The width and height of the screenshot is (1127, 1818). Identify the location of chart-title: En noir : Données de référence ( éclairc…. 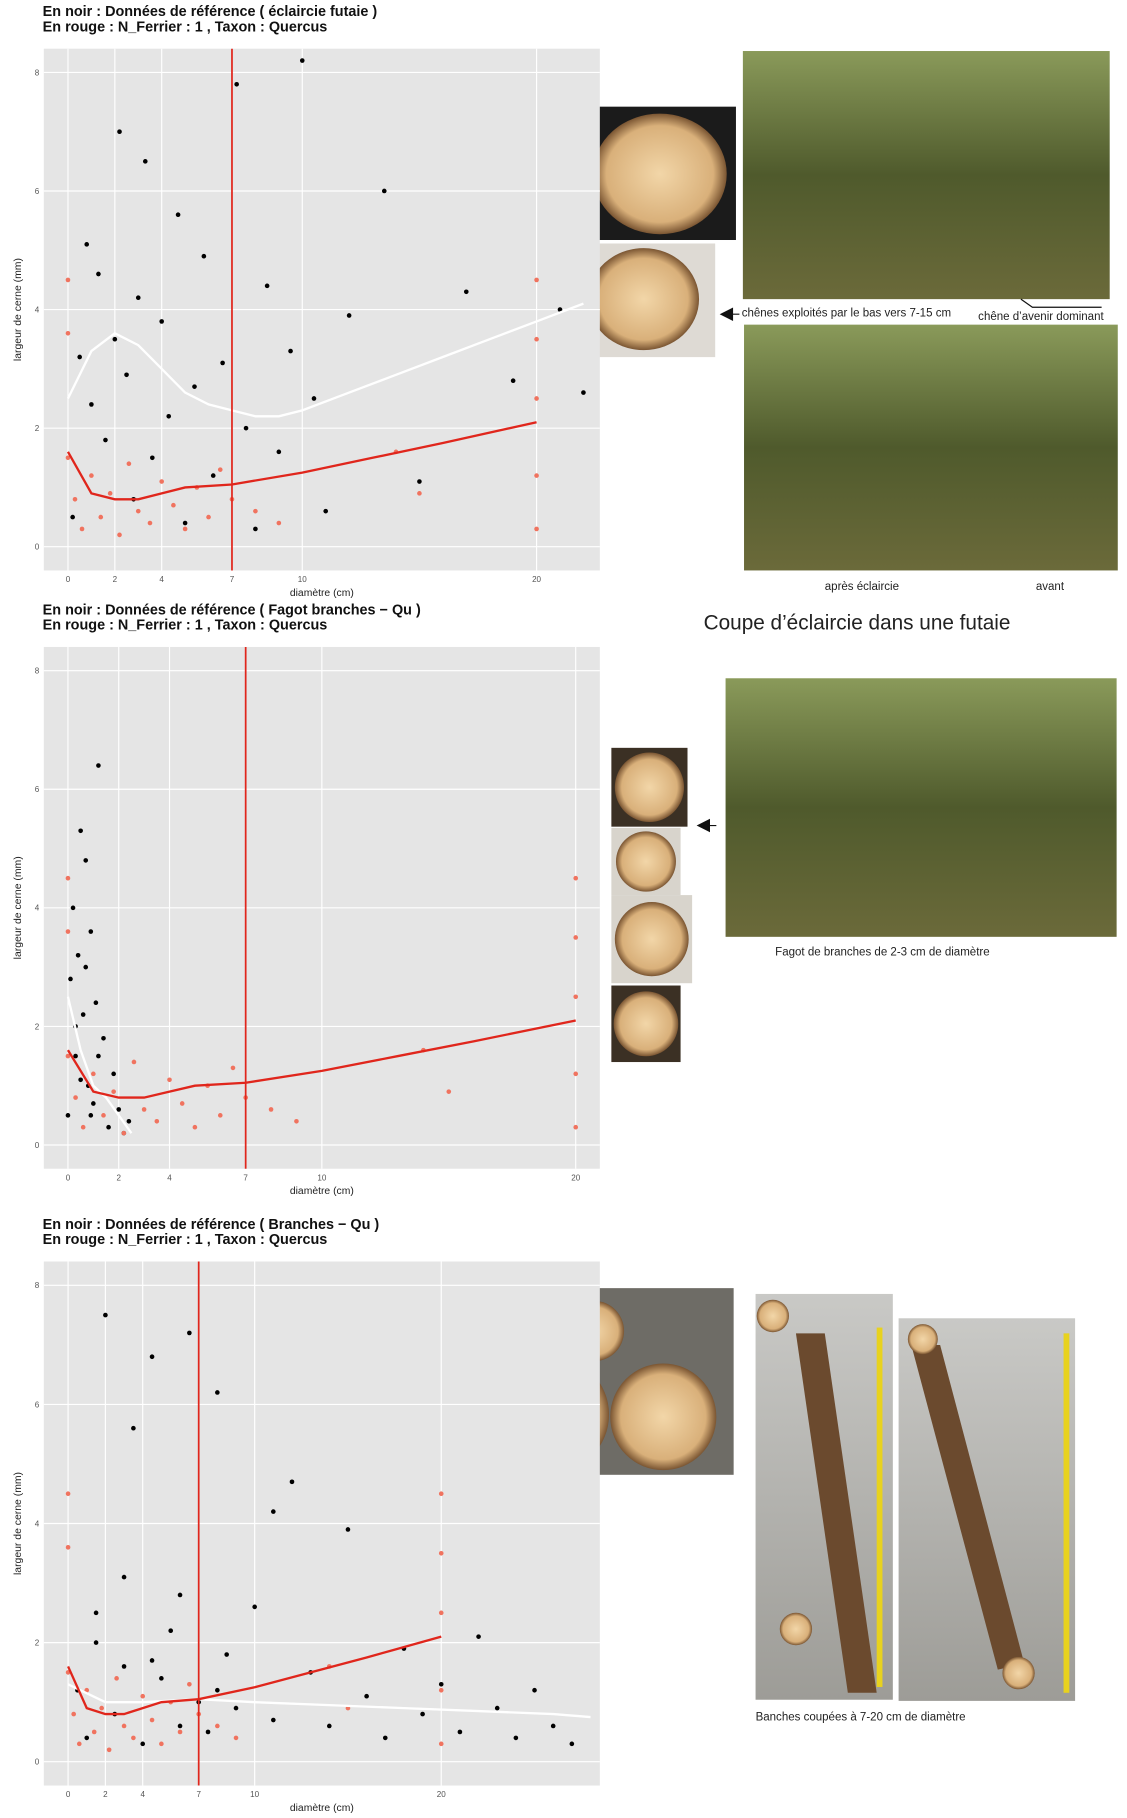
(210, 12).